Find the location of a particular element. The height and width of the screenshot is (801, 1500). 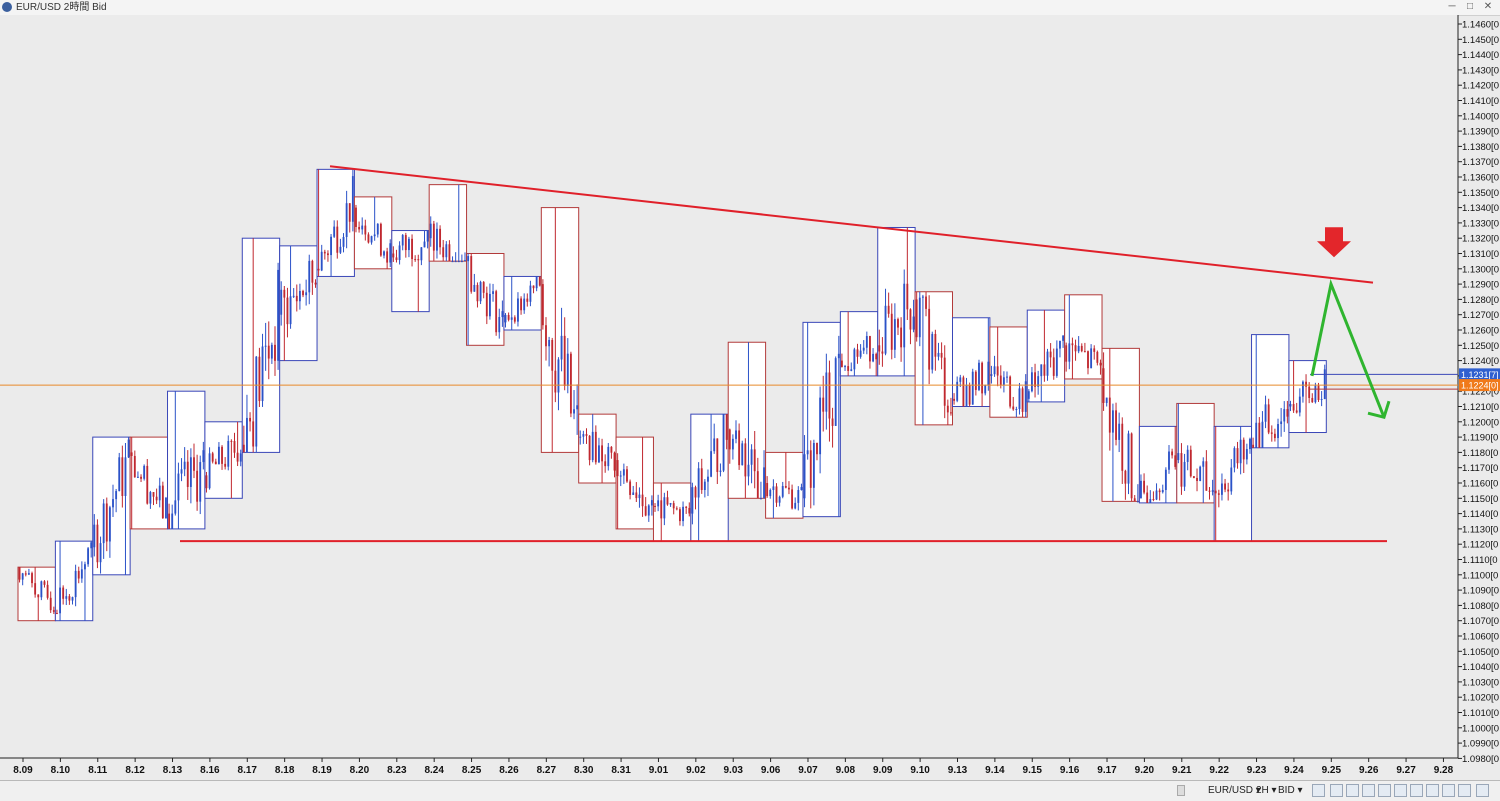

settings-icon is located at coordinates (1464, 790).